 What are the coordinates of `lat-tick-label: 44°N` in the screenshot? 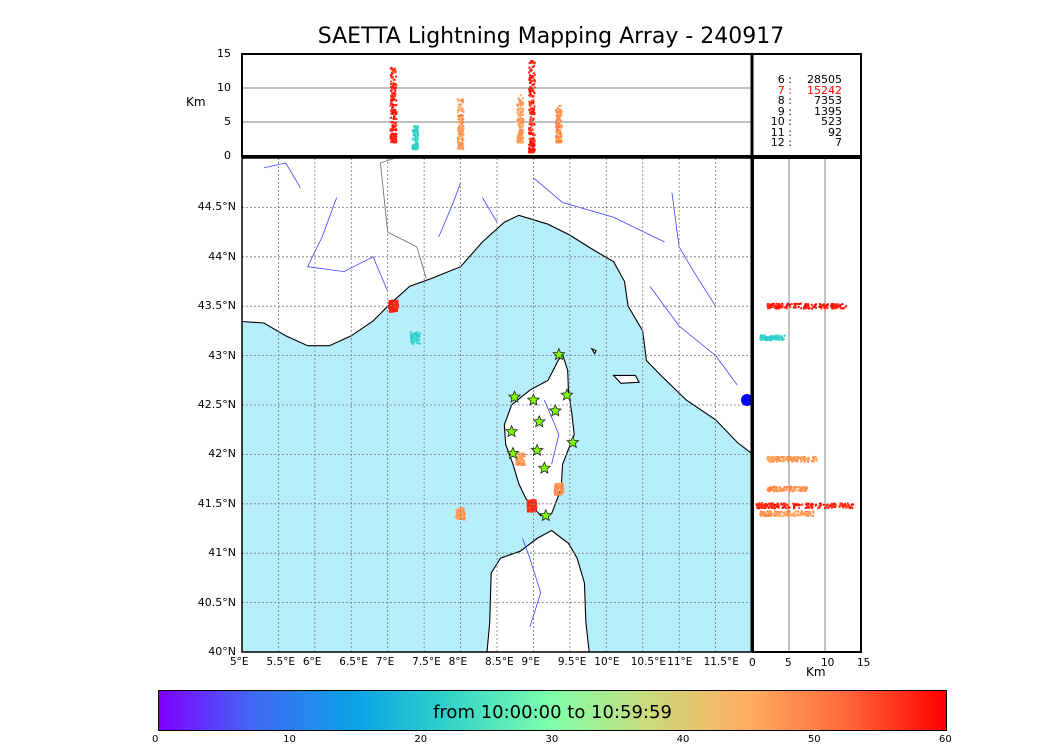 It's located at (222, 256).